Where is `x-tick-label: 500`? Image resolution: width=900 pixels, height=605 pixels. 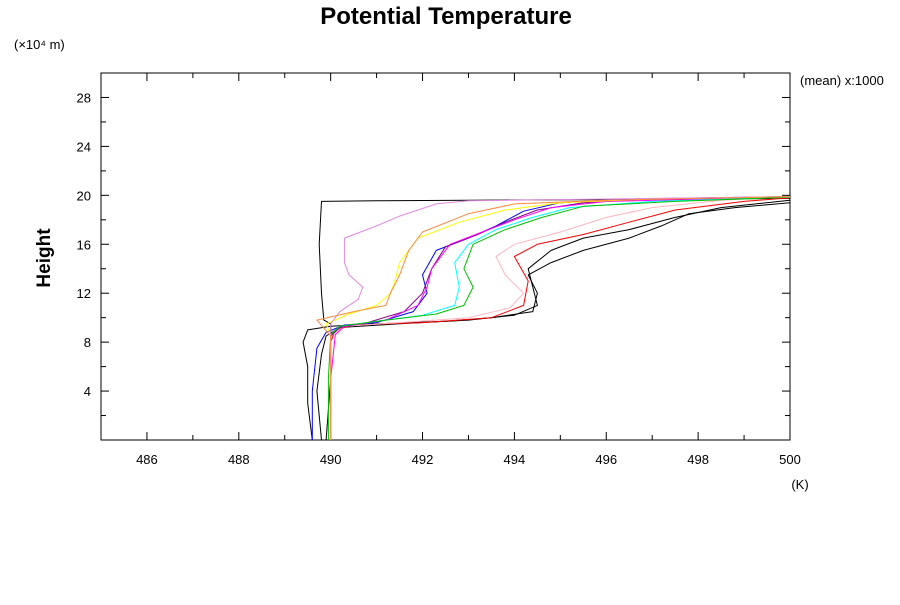
x-tick-label: 500 is located at coordinates (790, 459).